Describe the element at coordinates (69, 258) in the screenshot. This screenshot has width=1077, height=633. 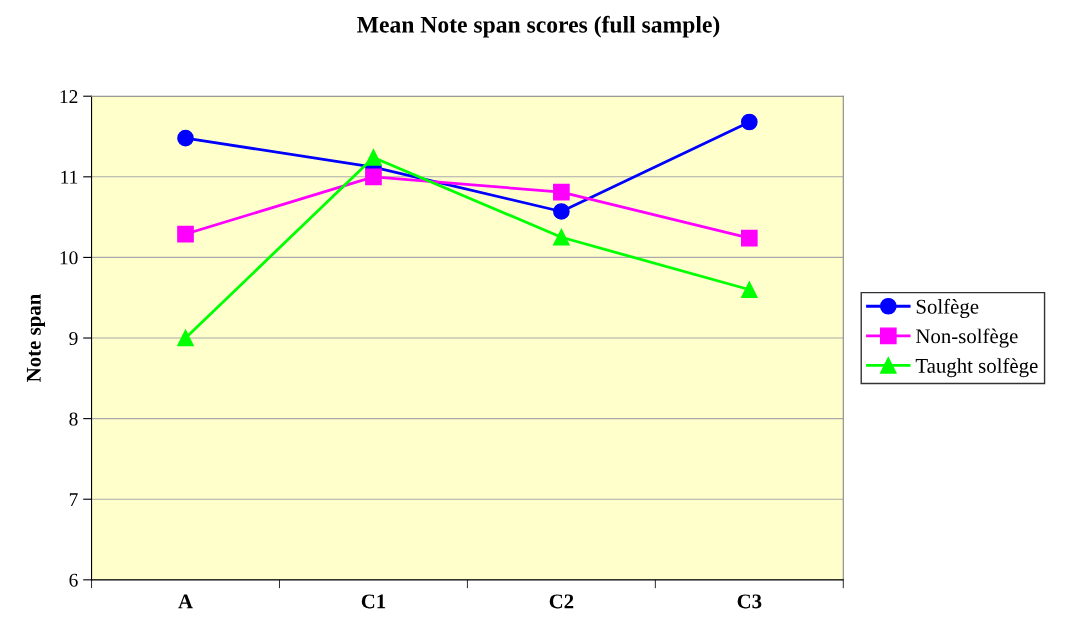
I see `y-tick-label: 10` at that location.